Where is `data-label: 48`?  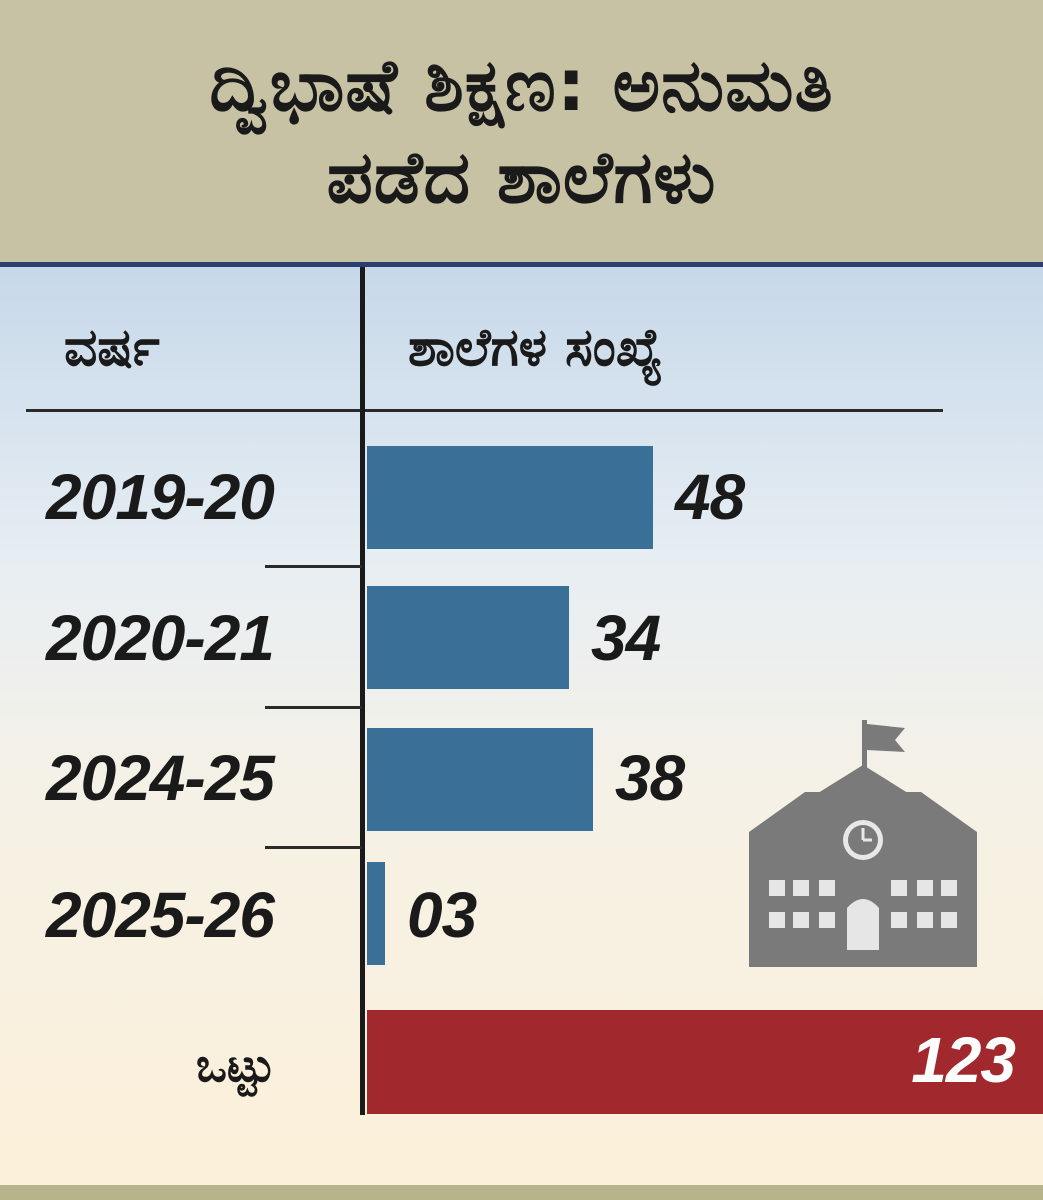 data-label: 48 is located at coordinates (710, 497).